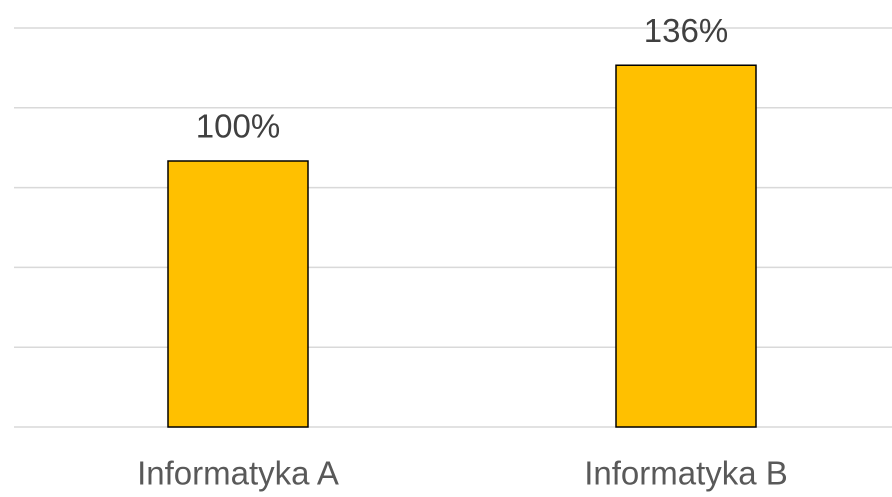  What do you see at coordinates (238, 473) in the screenshot?
I see `x-tick-label: Informatyka A` at bounding box center [238, 473].